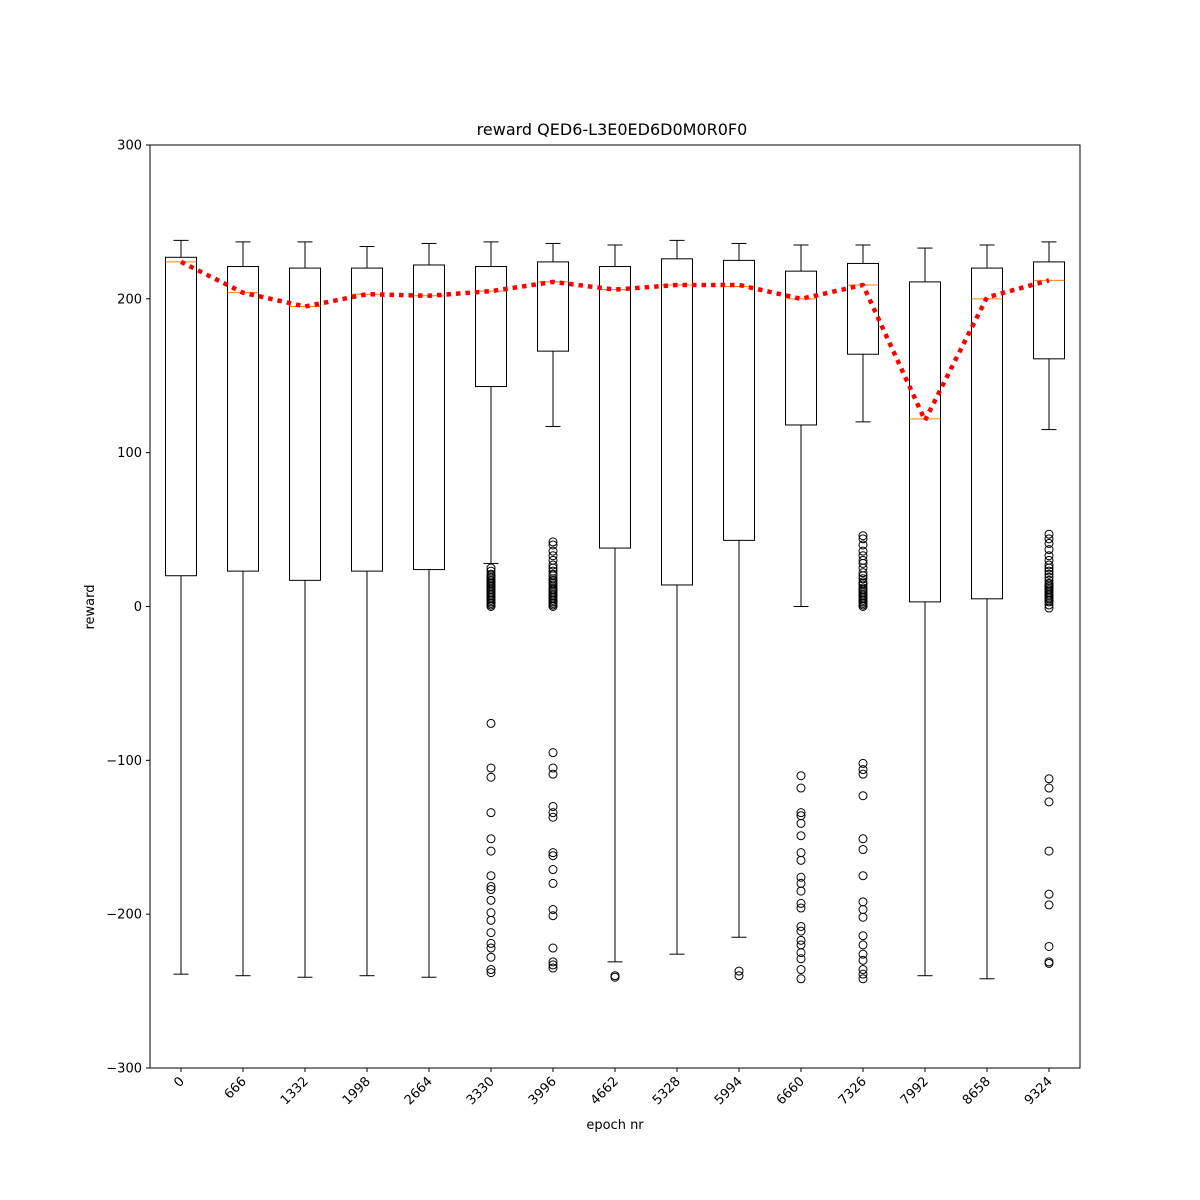 The width and height of the screenshot is (1200, 1200). I want to click on y-tick-label: 0, so click(138, 607).